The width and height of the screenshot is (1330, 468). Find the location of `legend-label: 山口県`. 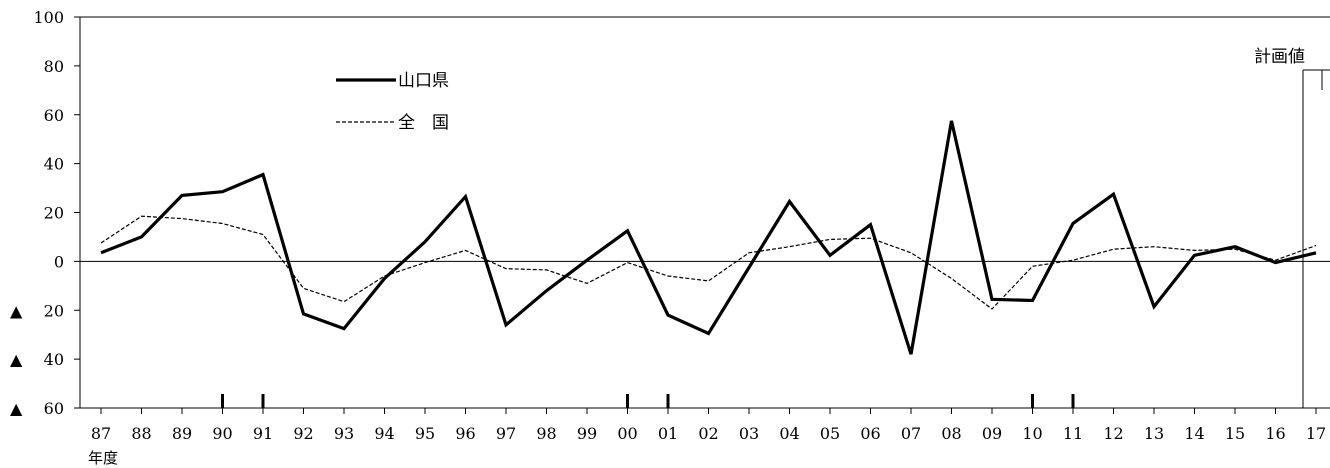

legend-label: 山口県 is located at coordinates (423, 81).